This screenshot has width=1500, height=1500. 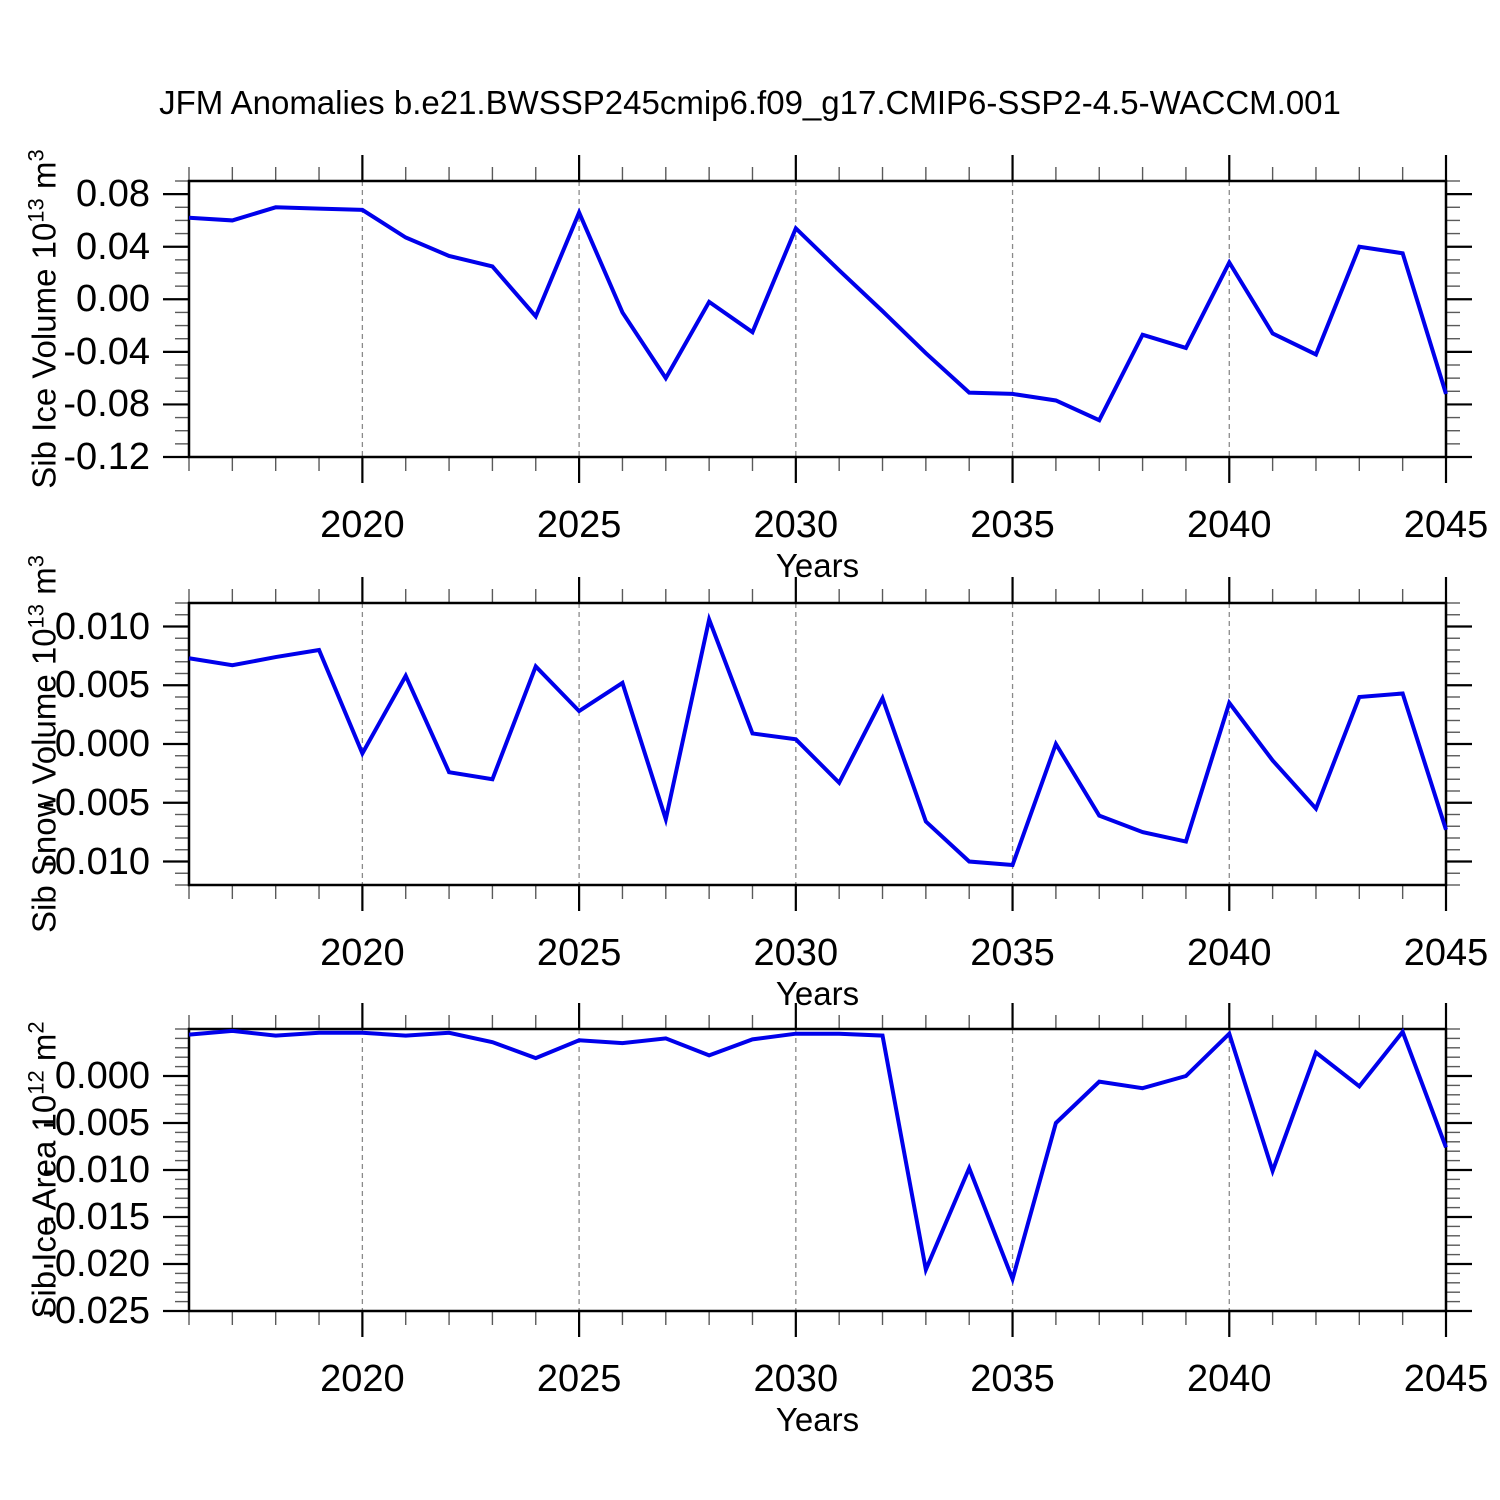 What do you see at coordinates (113, 246) in the screenshot?
I see `y-tick-label: 0.04` at bounding box center [113, 246].